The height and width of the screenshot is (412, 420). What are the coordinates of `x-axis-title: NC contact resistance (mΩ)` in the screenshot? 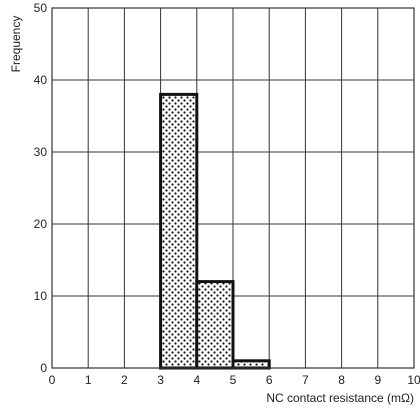 It's located at (340, 398).